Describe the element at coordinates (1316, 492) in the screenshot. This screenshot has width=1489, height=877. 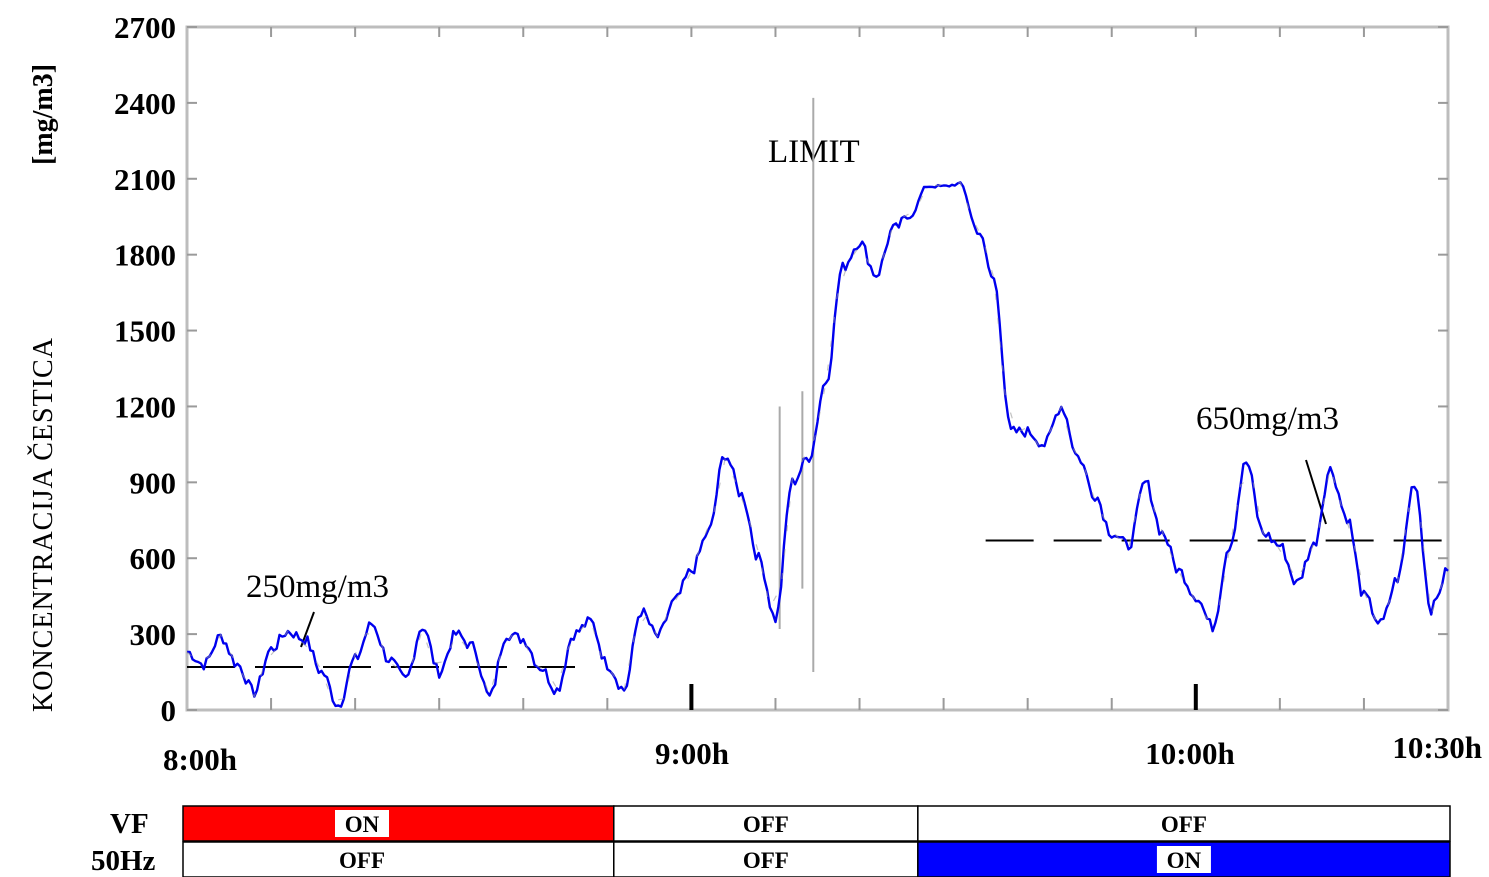
I see `annotation-high-pointer` at that location.